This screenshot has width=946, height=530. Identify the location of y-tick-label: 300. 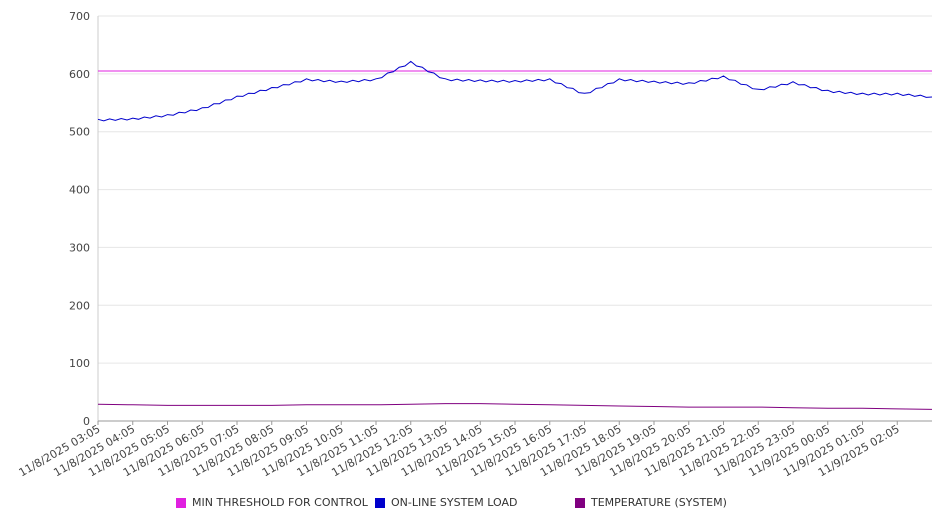
(79, 247).